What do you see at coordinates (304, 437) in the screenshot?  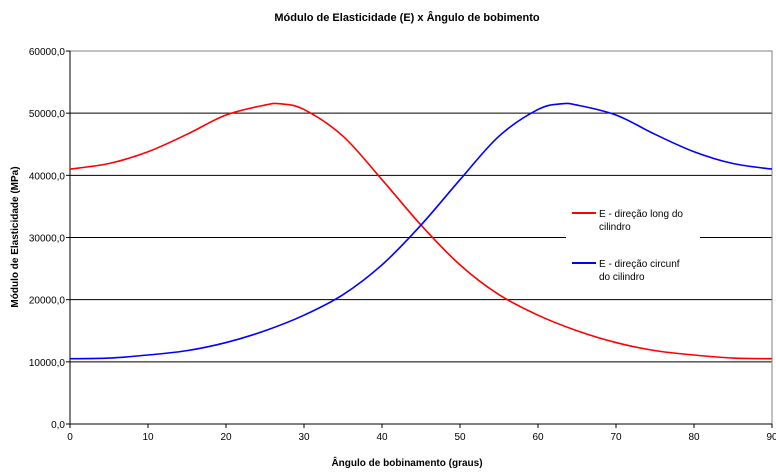 I see `x-tick-label: 30` at bounding box center [304, 437].